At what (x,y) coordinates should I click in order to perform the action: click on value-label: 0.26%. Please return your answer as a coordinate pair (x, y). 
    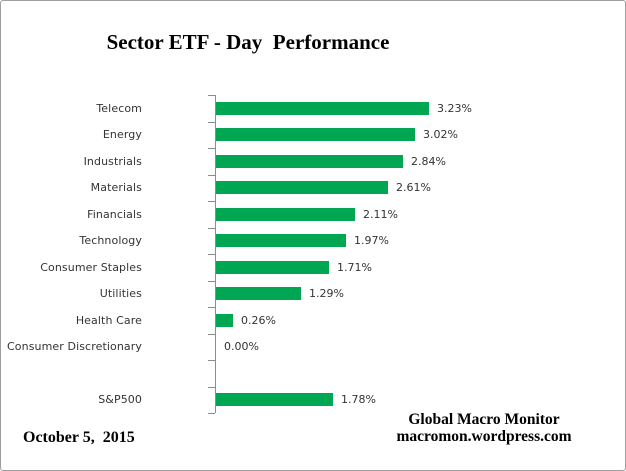
    Looking at the image, I should click on (258, 320).